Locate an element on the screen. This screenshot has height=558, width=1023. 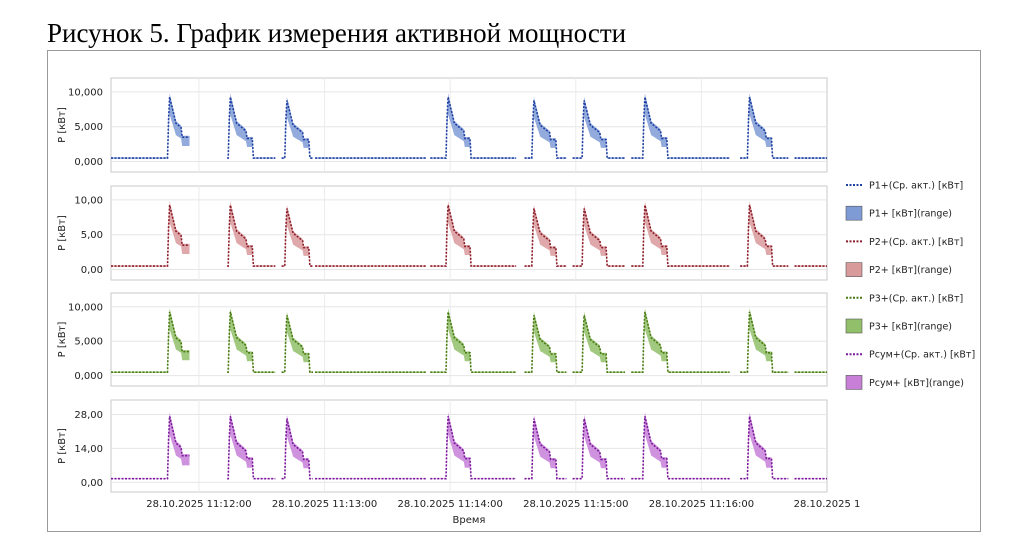
legend-item: P2+(Ср. акт.) [кВт] is located at coordinates (904, 242).